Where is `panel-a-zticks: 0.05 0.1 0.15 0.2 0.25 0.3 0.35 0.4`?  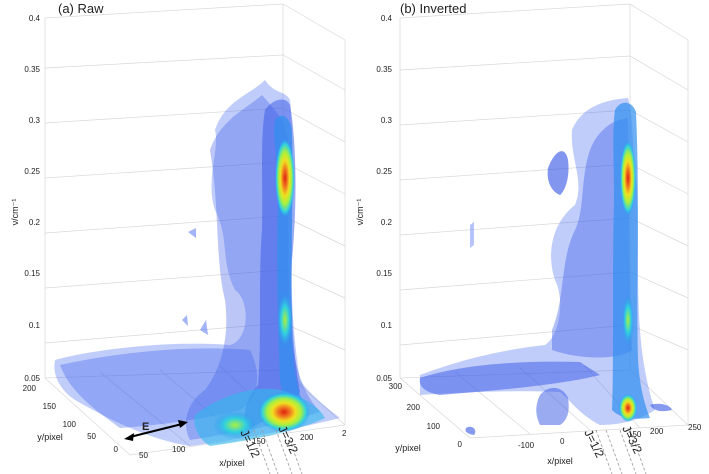 panel-a-zticks: 0.05 0.1 0.15 0.2 0.25 0.3 0.35 0.4 is located at coordinates (32, 198).